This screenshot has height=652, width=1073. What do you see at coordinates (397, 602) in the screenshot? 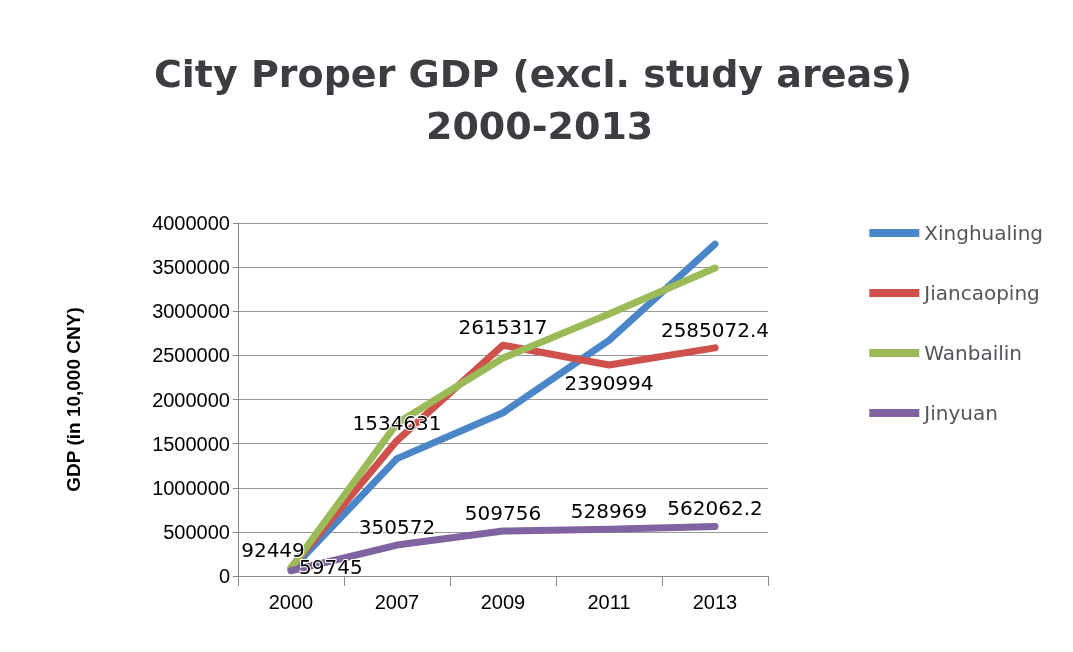
I see `x-tick-label: 2007` at bounding box center [397, 602].